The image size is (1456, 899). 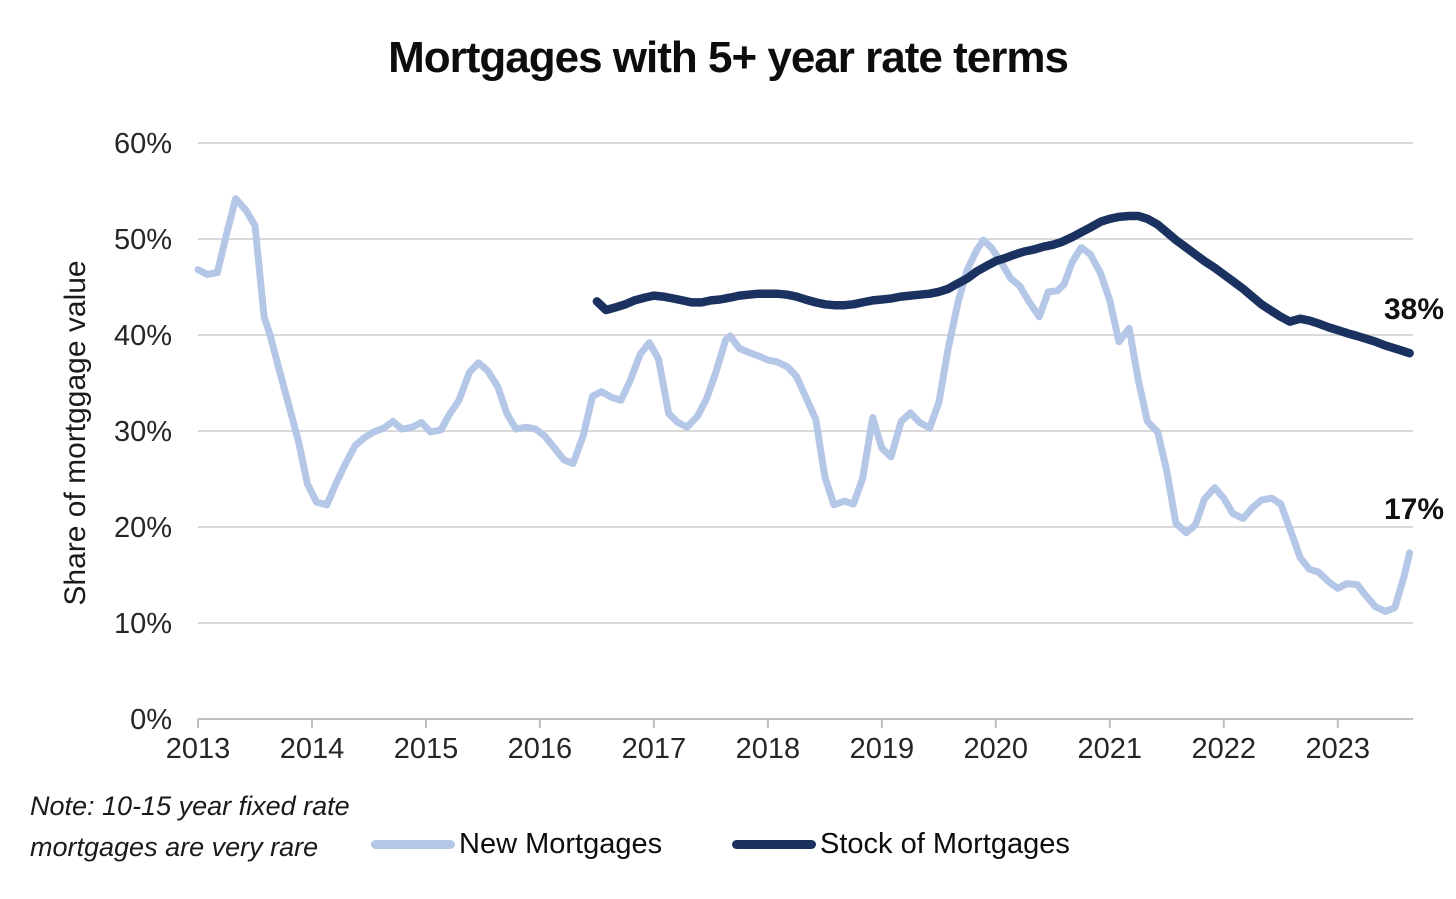 I want to click on x-tick-label-2015: 2015, so click(x=426, y=749).